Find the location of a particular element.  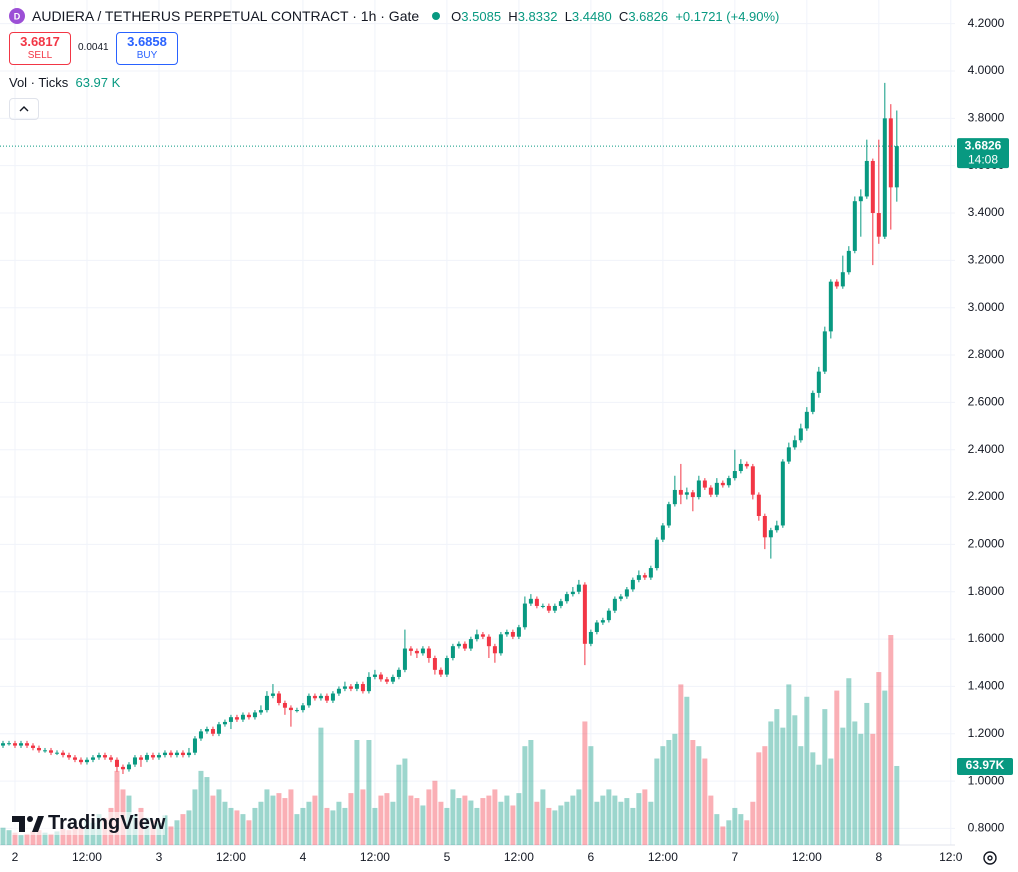

y-tick-label: 3.8000 is located at coordinates (986, 118).